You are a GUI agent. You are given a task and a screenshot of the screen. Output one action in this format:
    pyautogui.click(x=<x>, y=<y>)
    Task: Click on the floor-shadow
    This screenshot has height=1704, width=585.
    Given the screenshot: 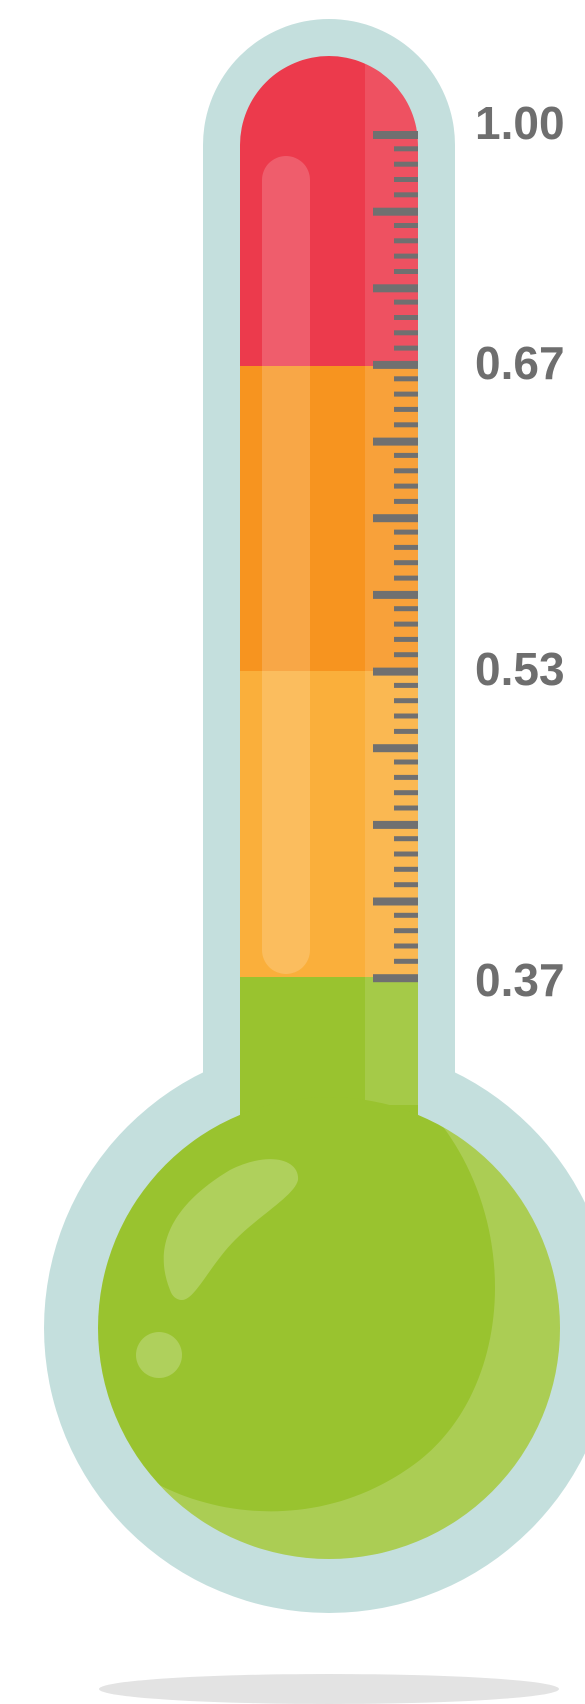 What is the action you would take?
    pyautogui.click(x=329, y=1689)
    